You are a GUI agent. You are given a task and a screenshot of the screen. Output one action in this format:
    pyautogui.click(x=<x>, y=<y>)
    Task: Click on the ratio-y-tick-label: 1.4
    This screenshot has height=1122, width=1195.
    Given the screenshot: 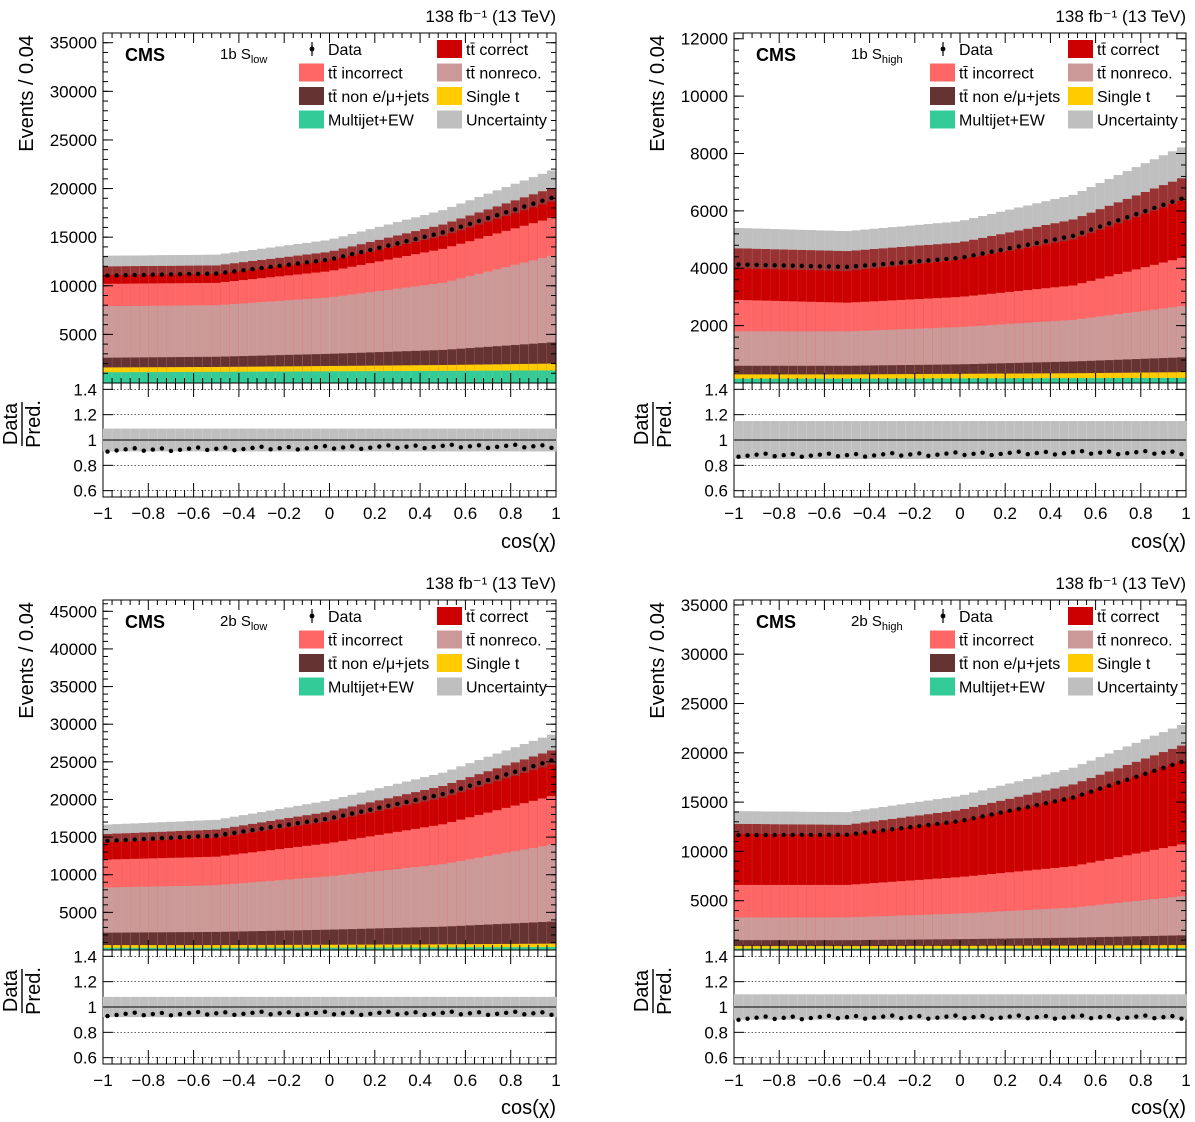 What is the action you would take?
    pyautogui.click(x=716, y=956)
    